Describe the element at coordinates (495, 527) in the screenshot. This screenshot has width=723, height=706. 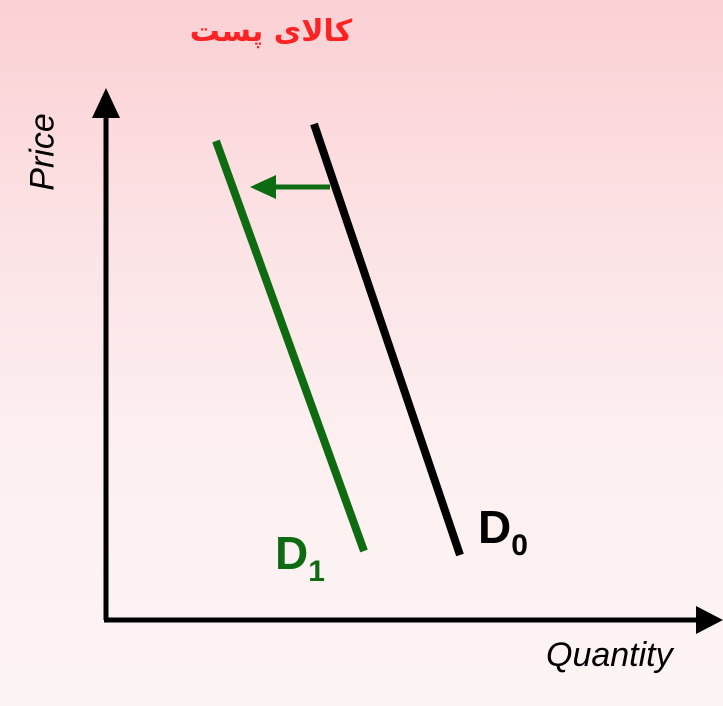
I see `curve-label-d0-letter: D` at that location.